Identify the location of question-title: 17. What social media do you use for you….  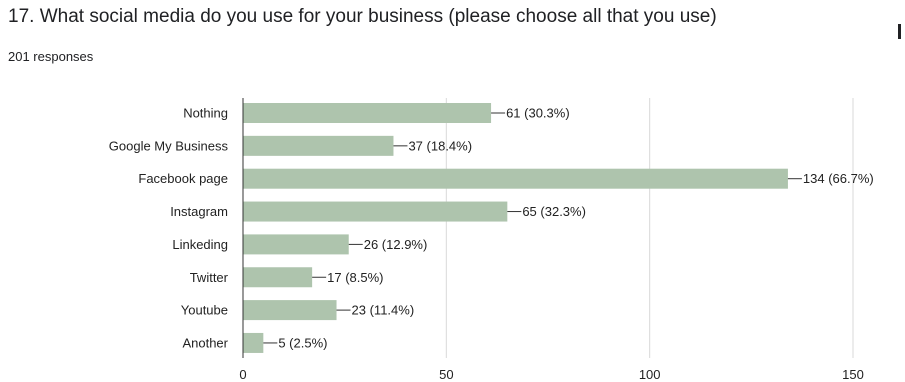
(362, 16).